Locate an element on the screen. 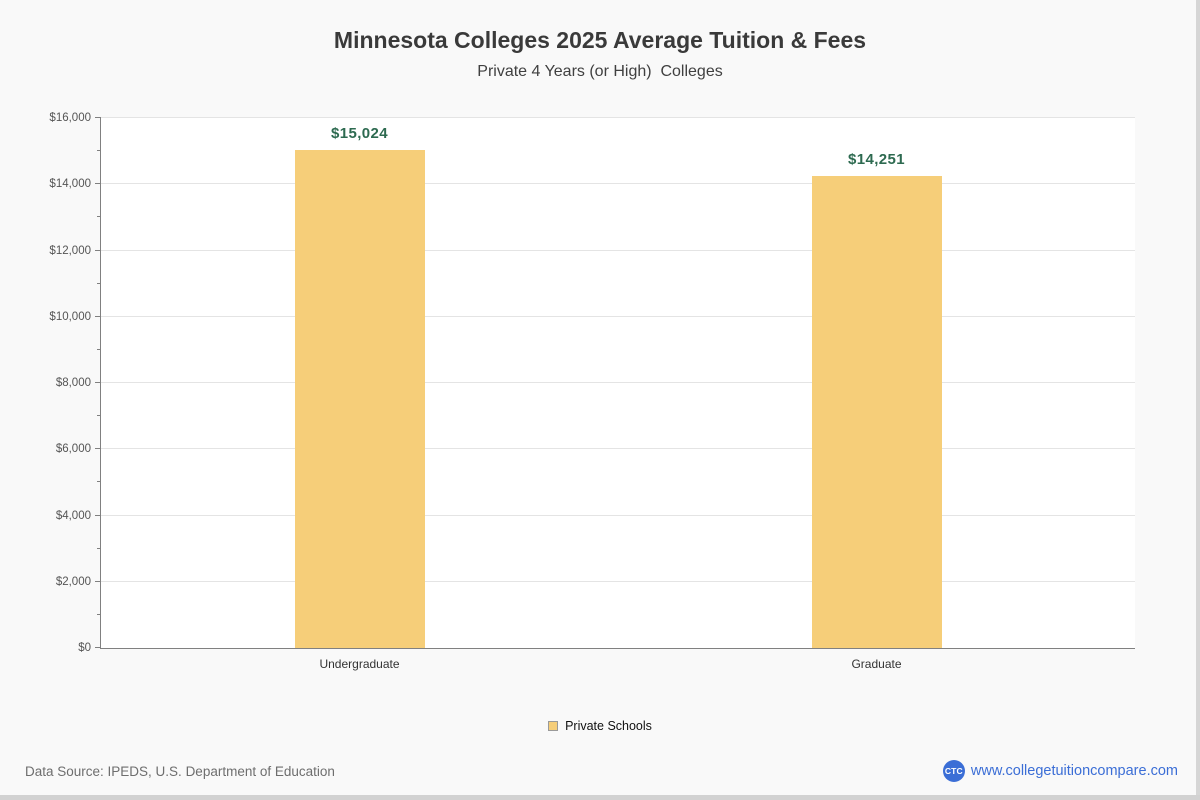  legend-marker-private-schools is located at coordinates (553, 726).